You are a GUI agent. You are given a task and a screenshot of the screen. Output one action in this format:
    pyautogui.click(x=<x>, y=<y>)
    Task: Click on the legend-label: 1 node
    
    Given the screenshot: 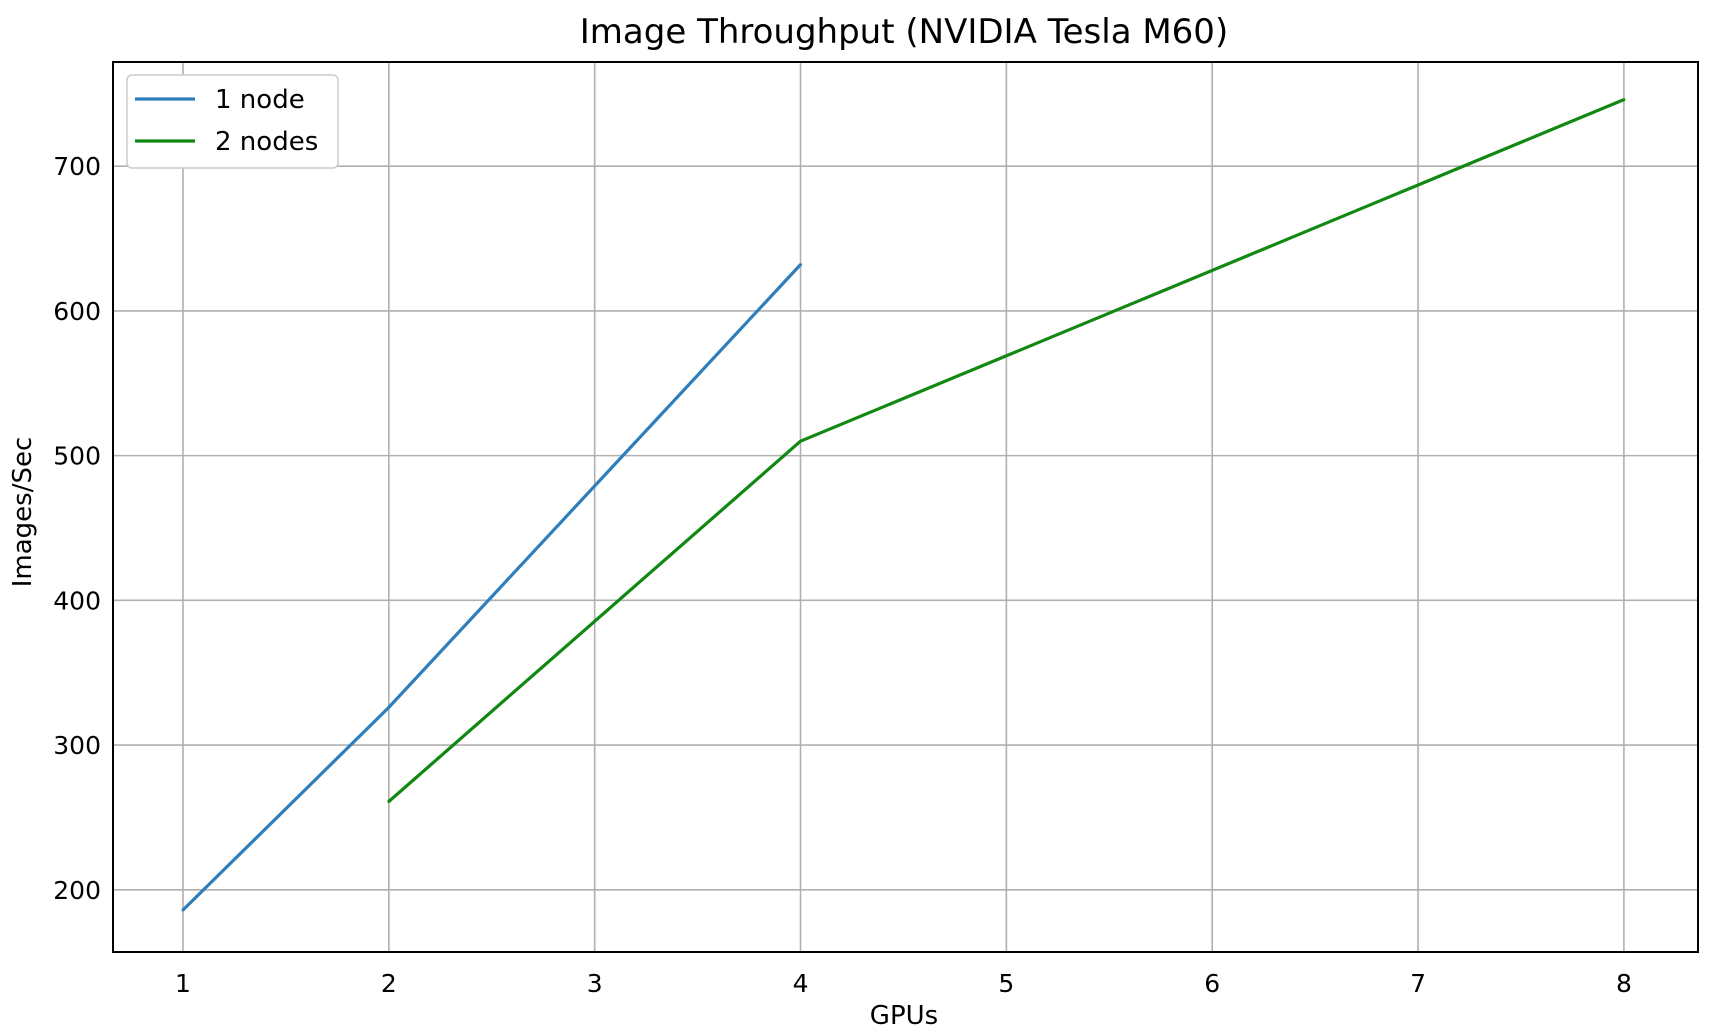 What is the action you would take?
    pyautogui.click(x=260, y=100)
    